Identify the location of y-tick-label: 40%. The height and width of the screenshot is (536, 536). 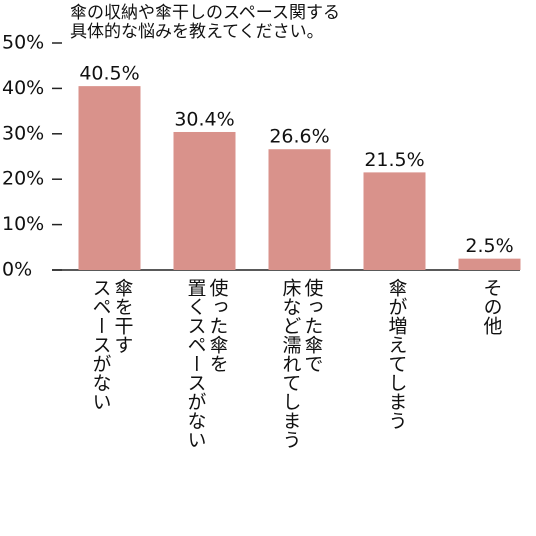
(23, 88).